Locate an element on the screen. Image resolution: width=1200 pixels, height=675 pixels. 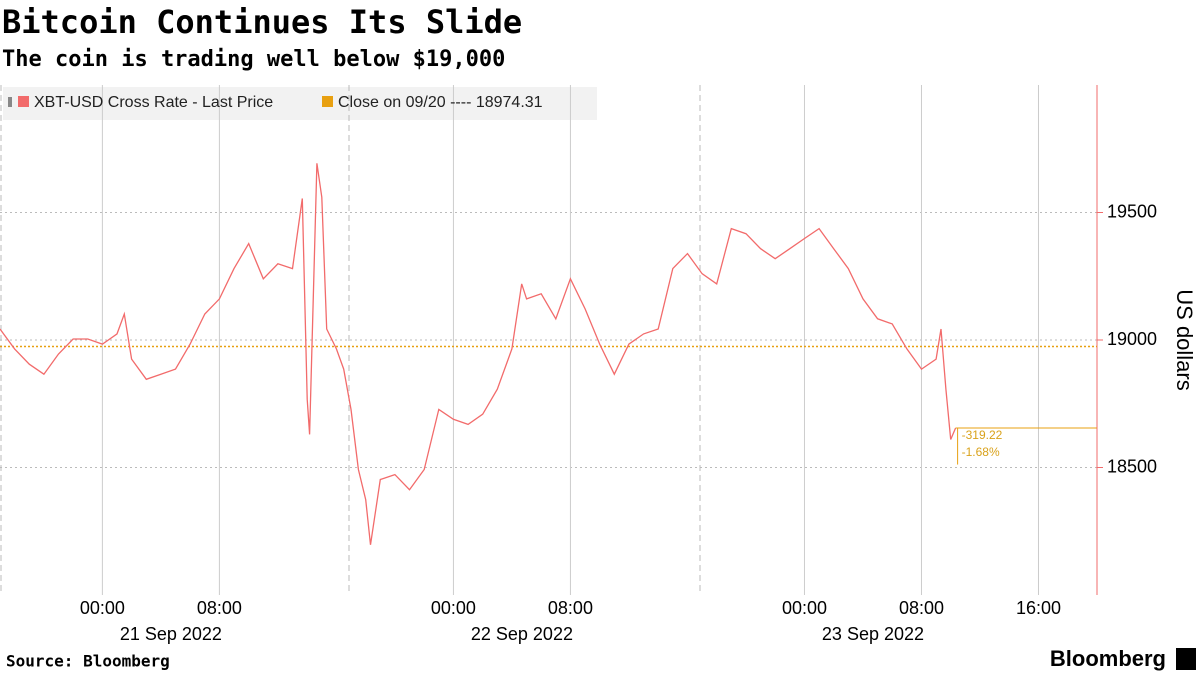
brand: Bloomberg is located at coordinates (1108, 658).